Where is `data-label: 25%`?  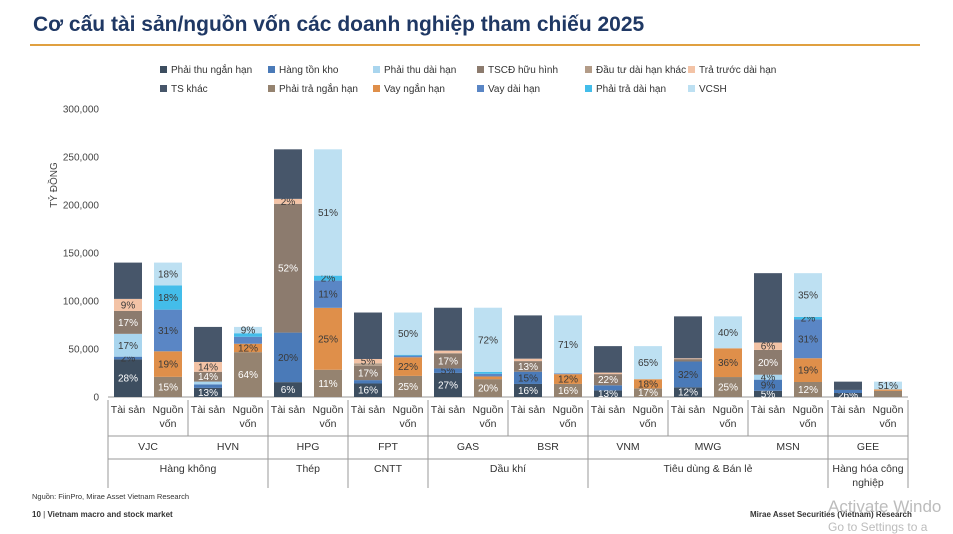
data-label: 25% is located at coordinates (408, 387).